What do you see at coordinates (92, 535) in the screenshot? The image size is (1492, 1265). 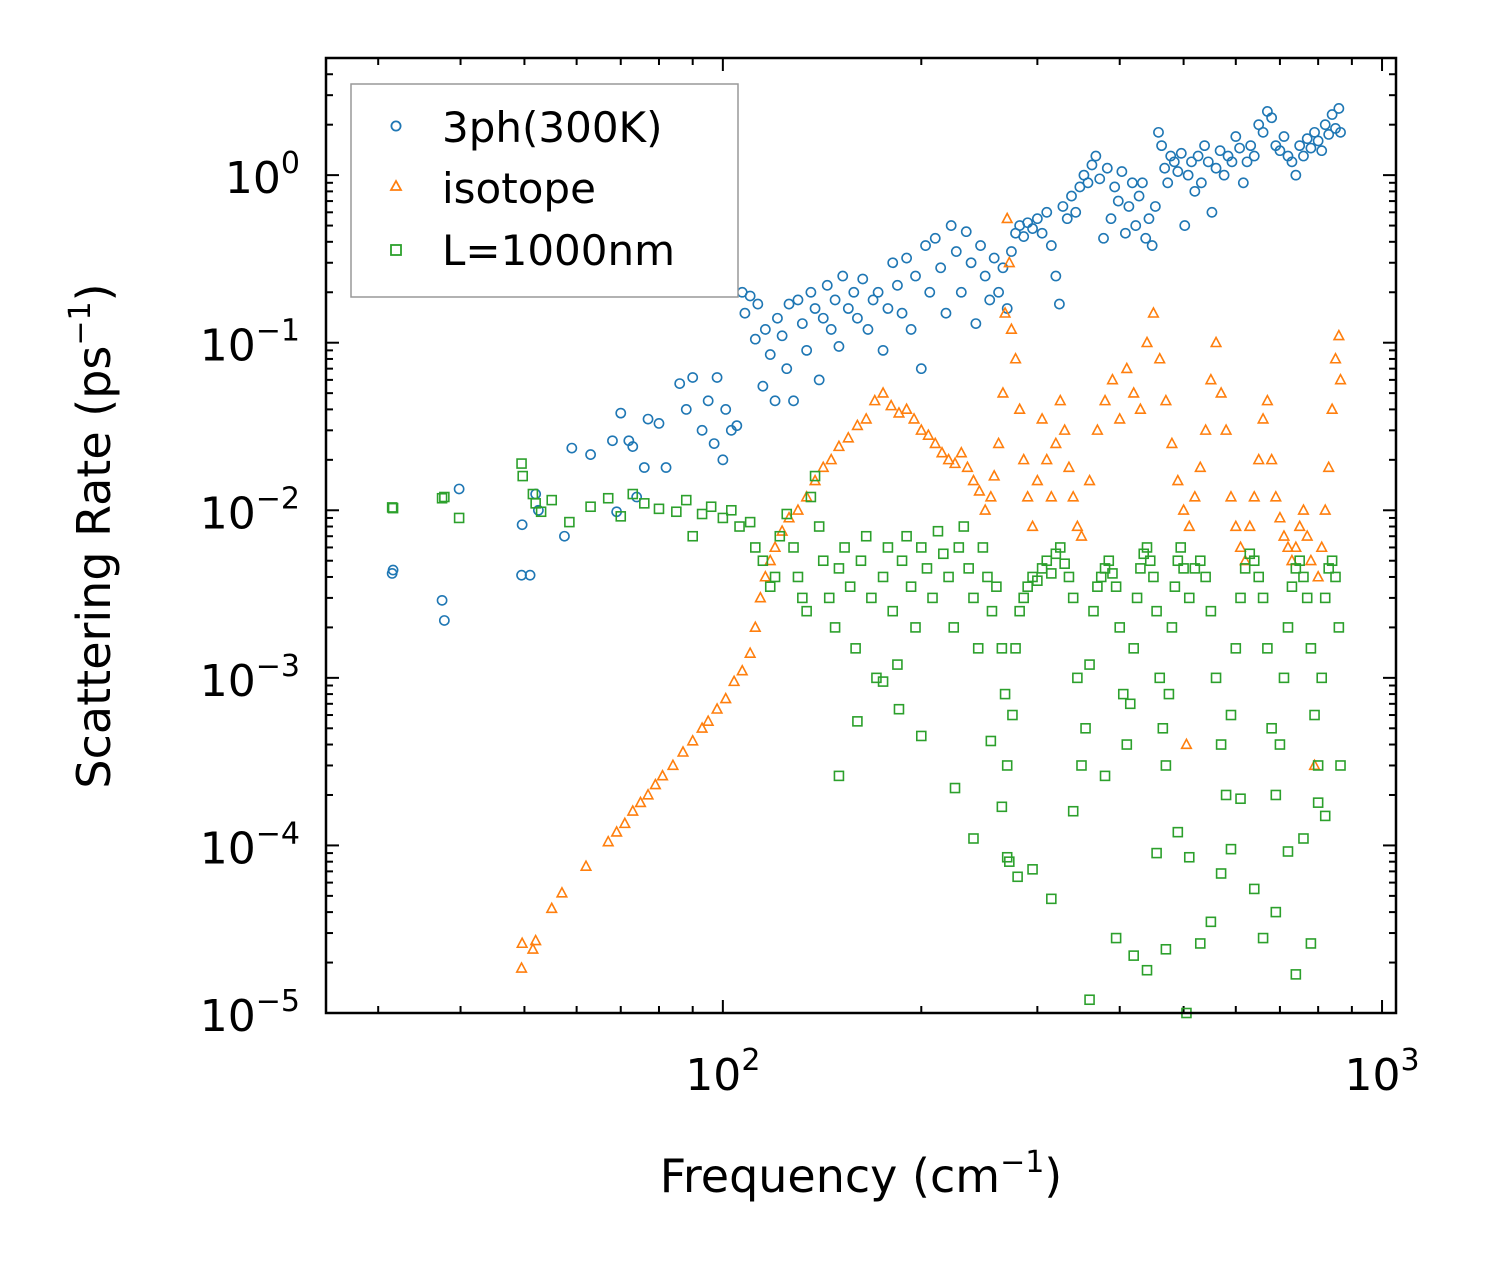 I see `y-axis-label: Scattering Rate (ps−1)` at bounding box center [92, 535].